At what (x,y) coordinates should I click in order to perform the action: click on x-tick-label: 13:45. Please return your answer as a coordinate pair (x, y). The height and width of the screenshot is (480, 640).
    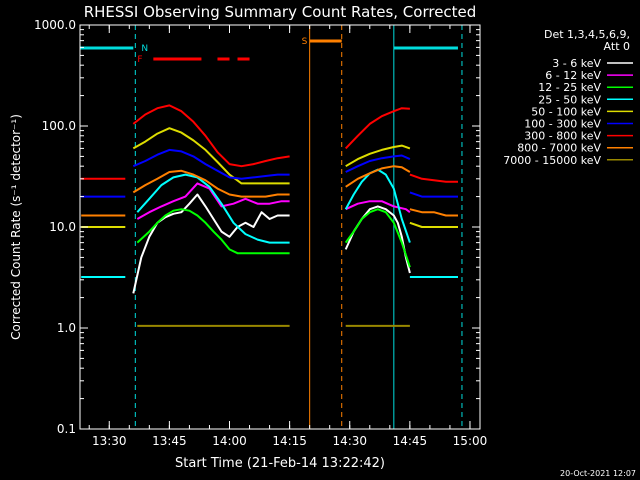
    Looking at the image, I should click on (169, 441).